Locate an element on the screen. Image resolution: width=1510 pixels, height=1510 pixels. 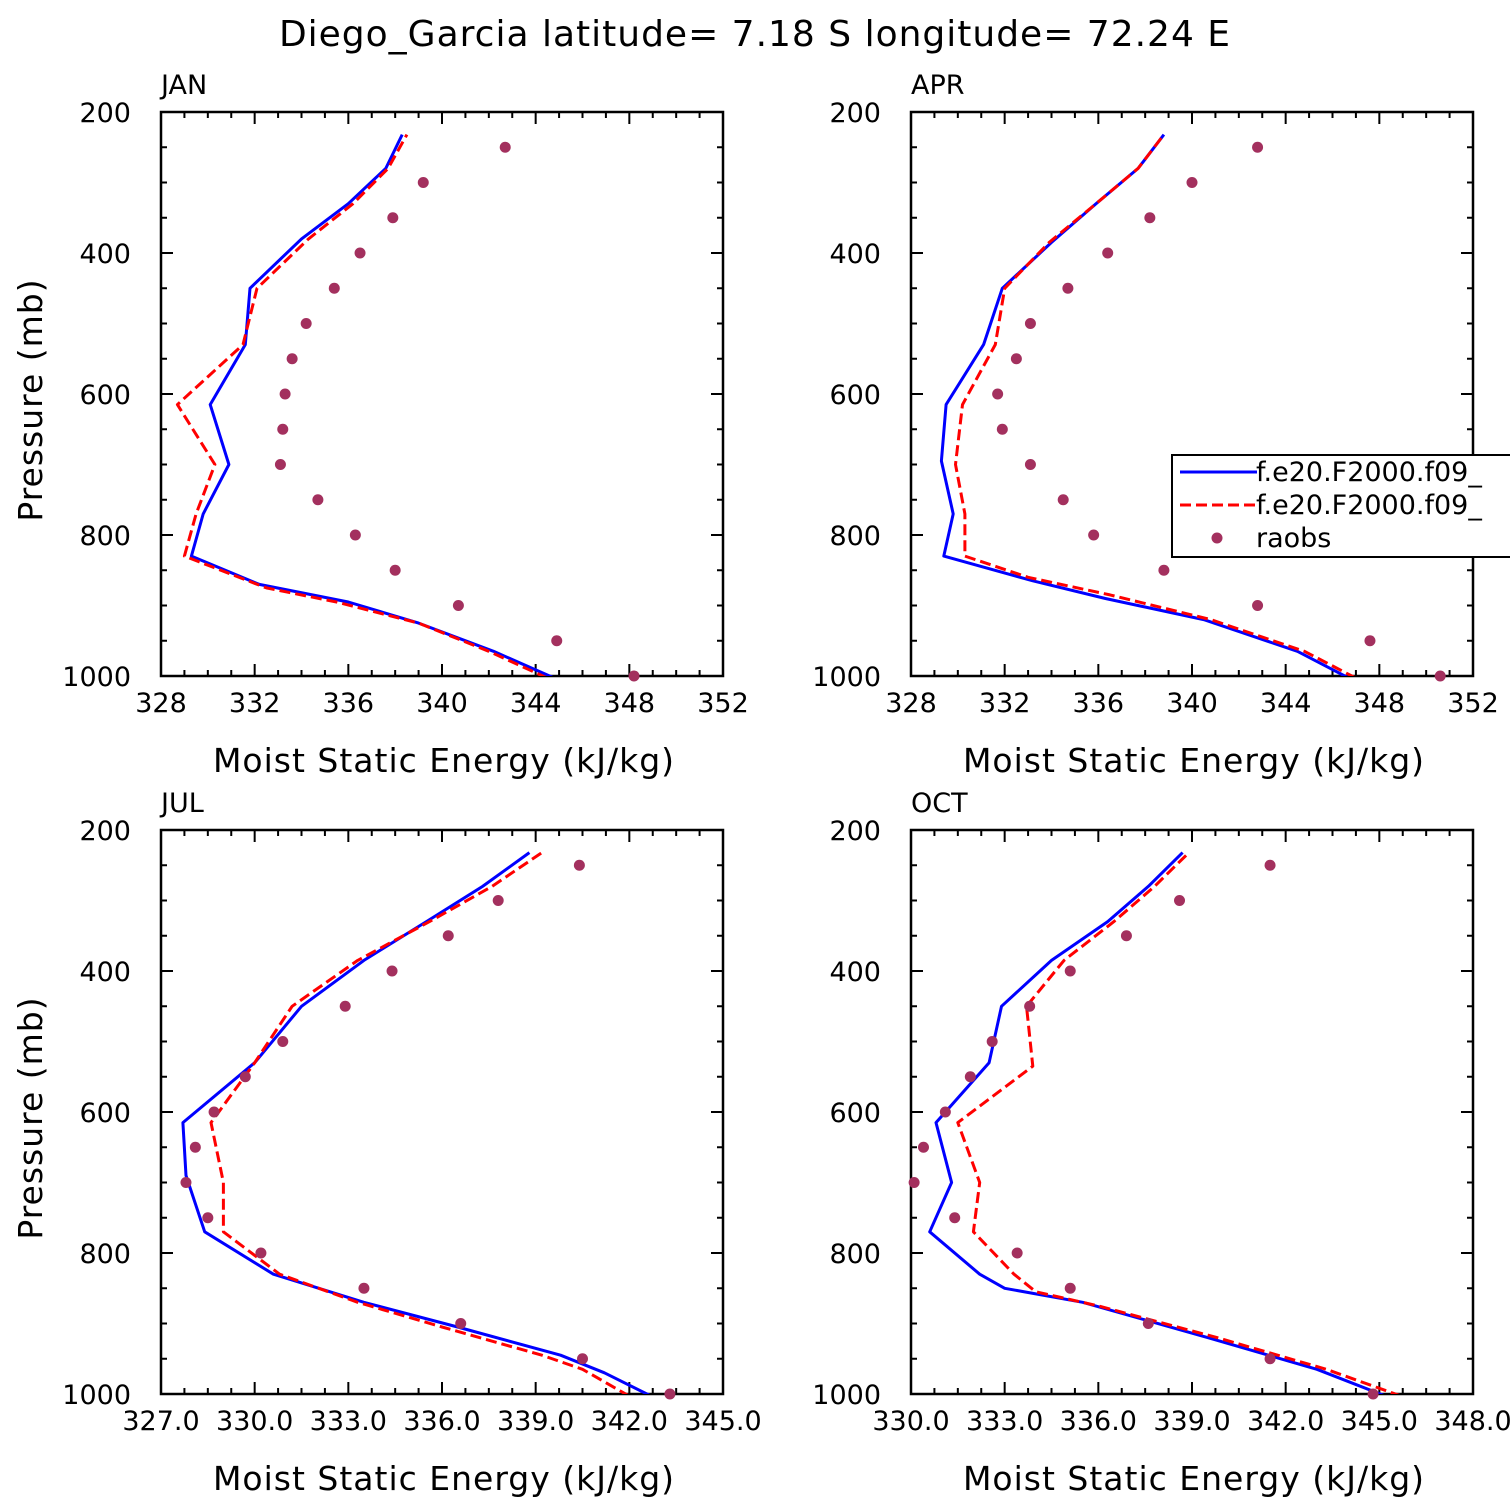
legend-entry-label: raobs is located at coordinates (1293, 538).